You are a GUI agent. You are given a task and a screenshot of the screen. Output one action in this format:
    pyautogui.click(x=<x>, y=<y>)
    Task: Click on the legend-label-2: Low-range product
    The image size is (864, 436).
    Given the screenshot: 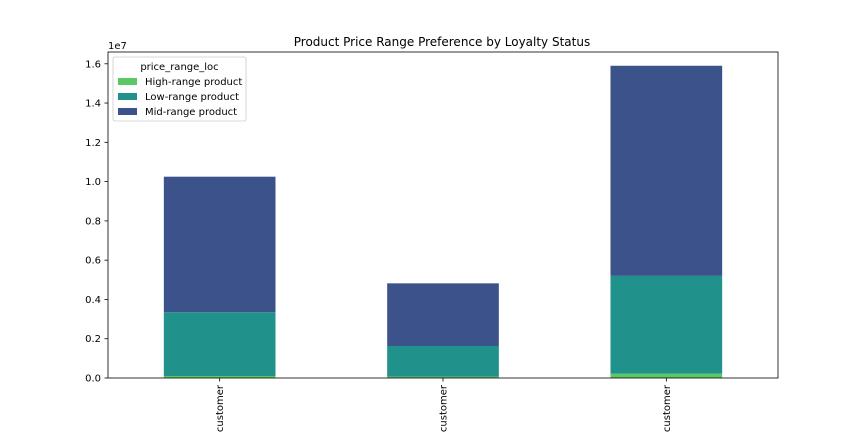 What is the action you would take?
    pyautogui.click(x=192, y=97)
    